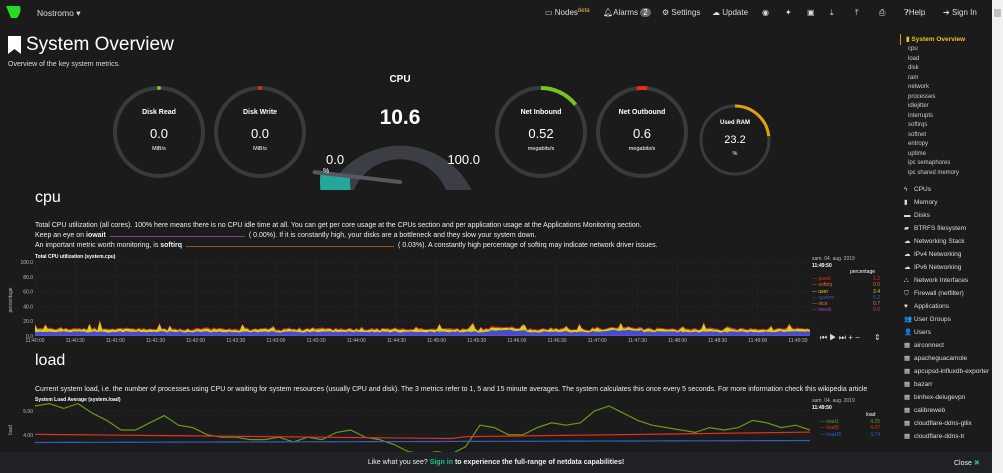  I want to click on sidebar-item-firewall-netfilter-: ⛉ Firewall (netfilter), so click(948, 293).